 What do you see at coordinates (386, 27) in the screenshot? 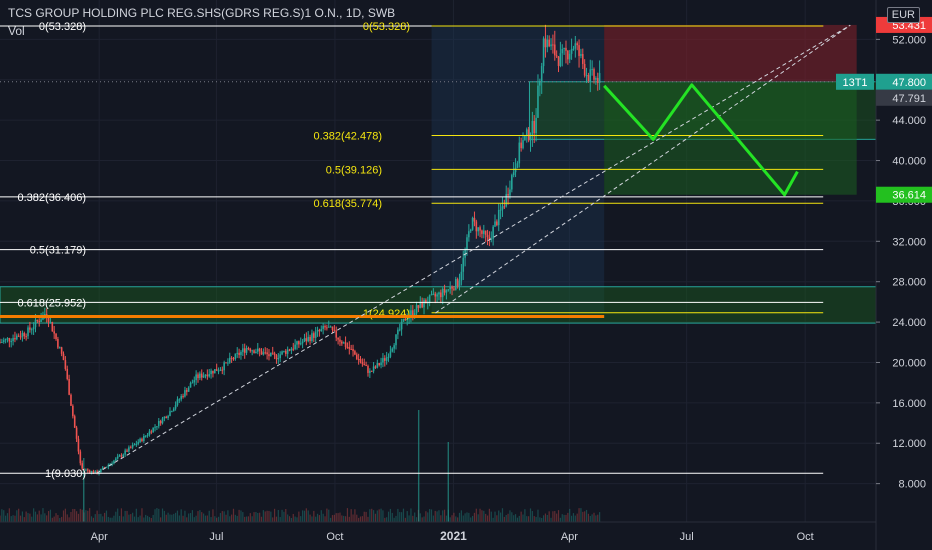
I see `fib-yellow-label: 0(53.328)` at bounding box center [386, 27].